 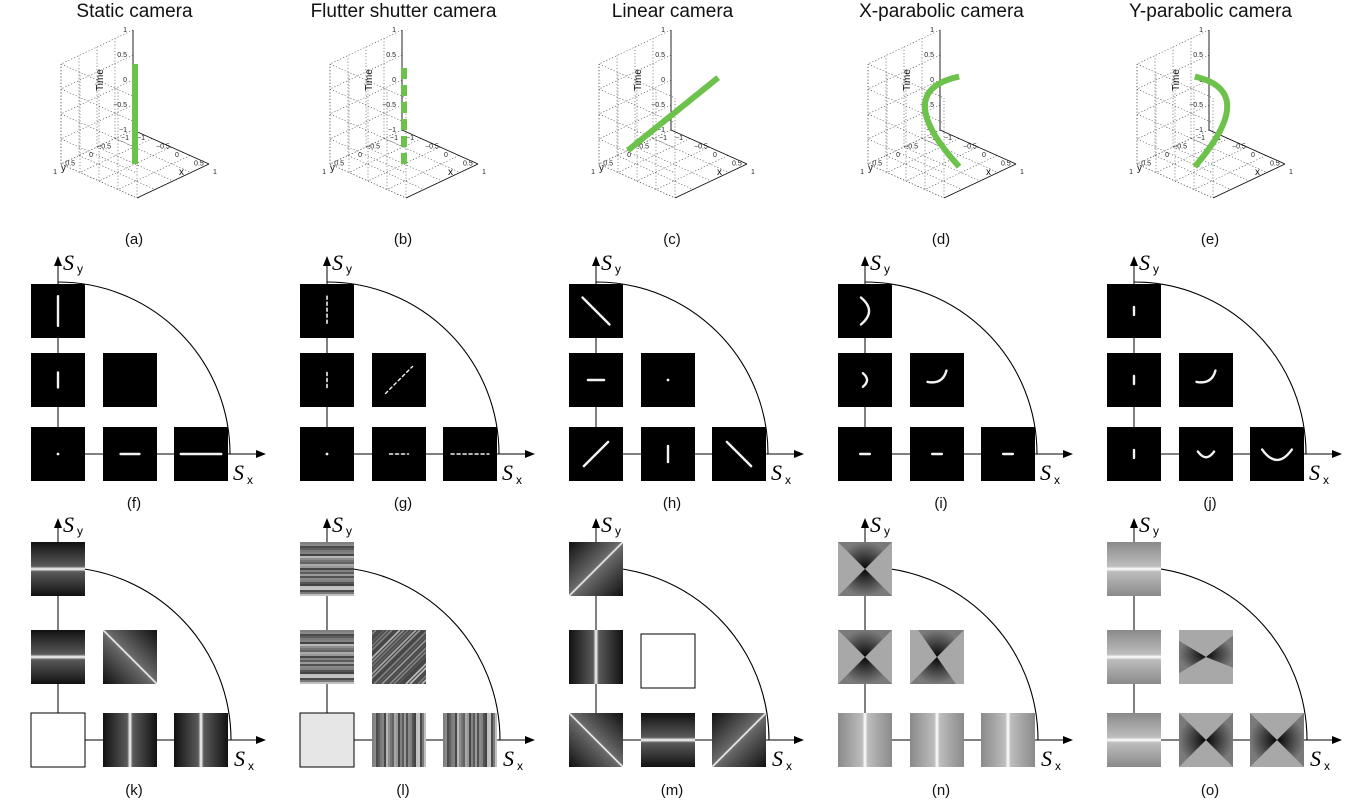 What do you see at coordinates (898, 155) in the screenshot?
I see `y-tick-label: 0` at bounding box center [898, 155].